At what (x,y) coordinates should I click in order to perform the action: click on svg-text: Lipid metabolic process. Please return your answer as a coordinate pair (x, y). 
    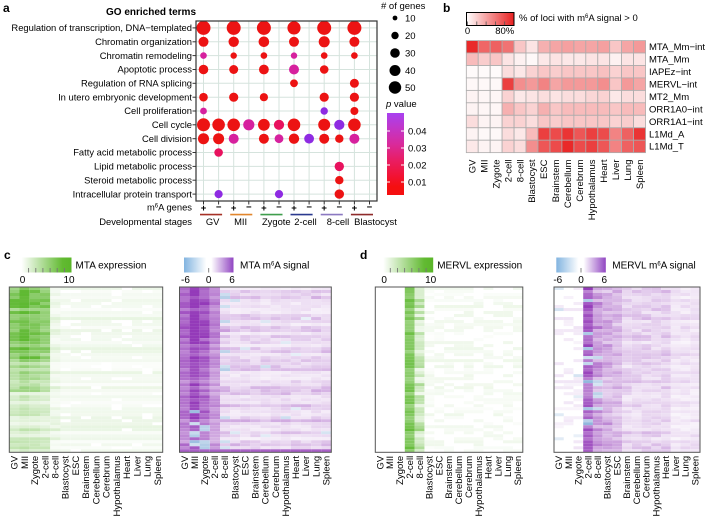
    Looking at the image, I should click on (143, 166).